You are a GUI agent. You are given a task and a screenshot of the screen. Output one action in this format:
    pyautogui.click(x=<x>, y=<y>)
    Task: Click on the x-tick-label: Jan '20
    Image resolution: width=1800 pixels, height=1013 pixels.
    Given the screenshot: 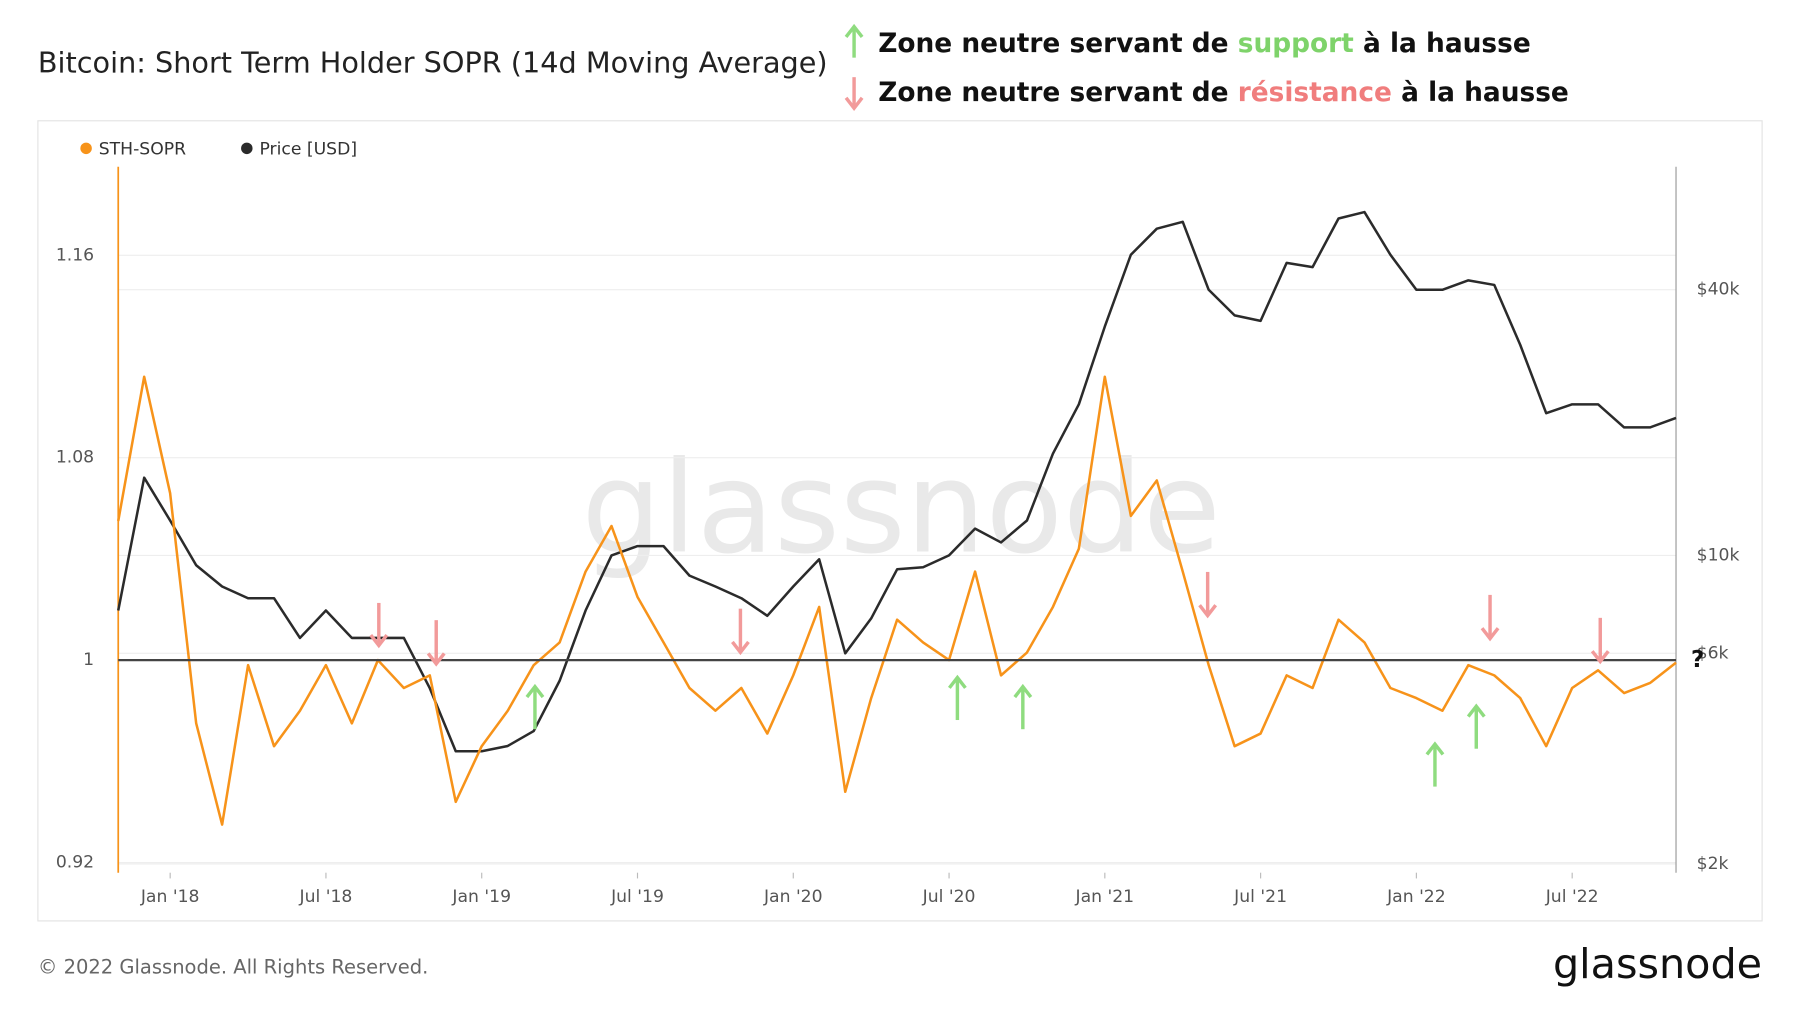 What is the action you would take?
    pyautogui.click(x=793, y=897)
    